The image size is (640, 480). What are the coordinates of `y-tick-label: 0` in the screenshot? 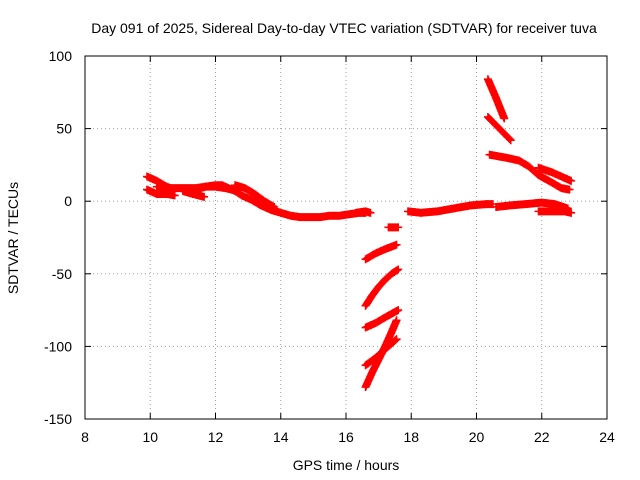 It's located at (68, 201).